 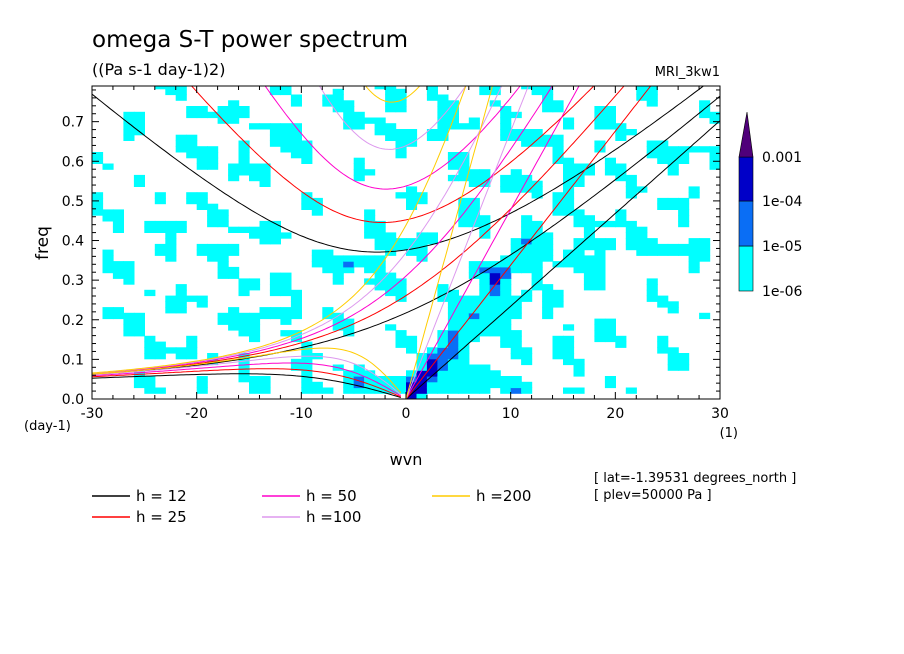 What do you see at coordinates (333, 517) in the screenshot?
I see `legend-label: h =100` at bounding box center [333, 517].